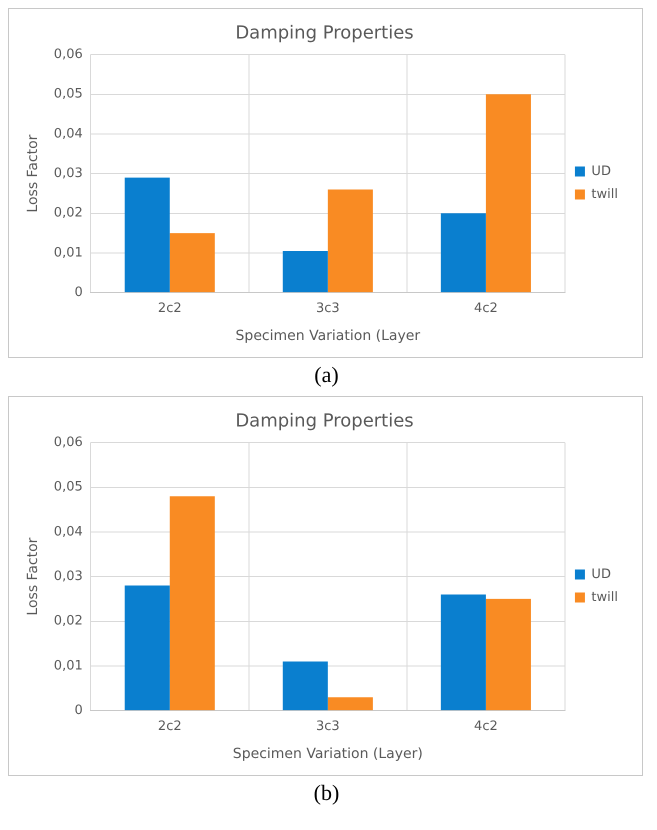 This screenshot has width=657, height=830. Describe the element at coordinates (328, 336) in the screenshot. I see `x-axis-title: Specimen Variation (Layer` at that location.